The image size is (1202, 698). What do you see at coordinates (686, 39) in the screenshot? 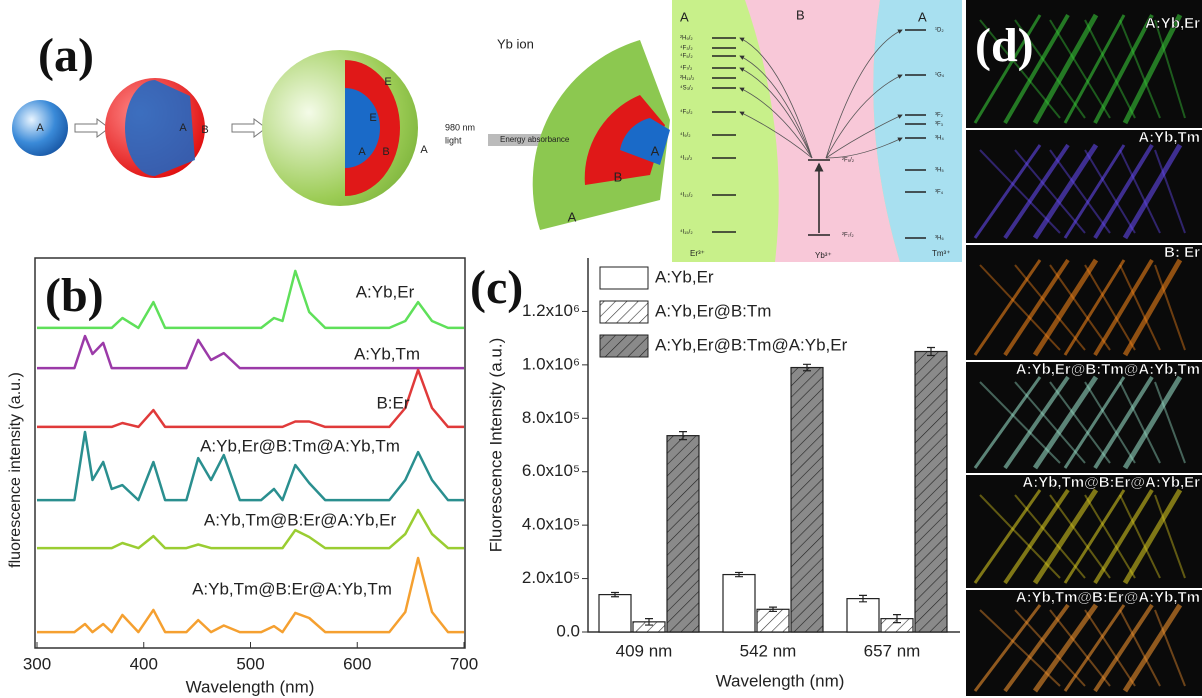
I see `label: ²H₉/₂` at bounding box center [686, 39].